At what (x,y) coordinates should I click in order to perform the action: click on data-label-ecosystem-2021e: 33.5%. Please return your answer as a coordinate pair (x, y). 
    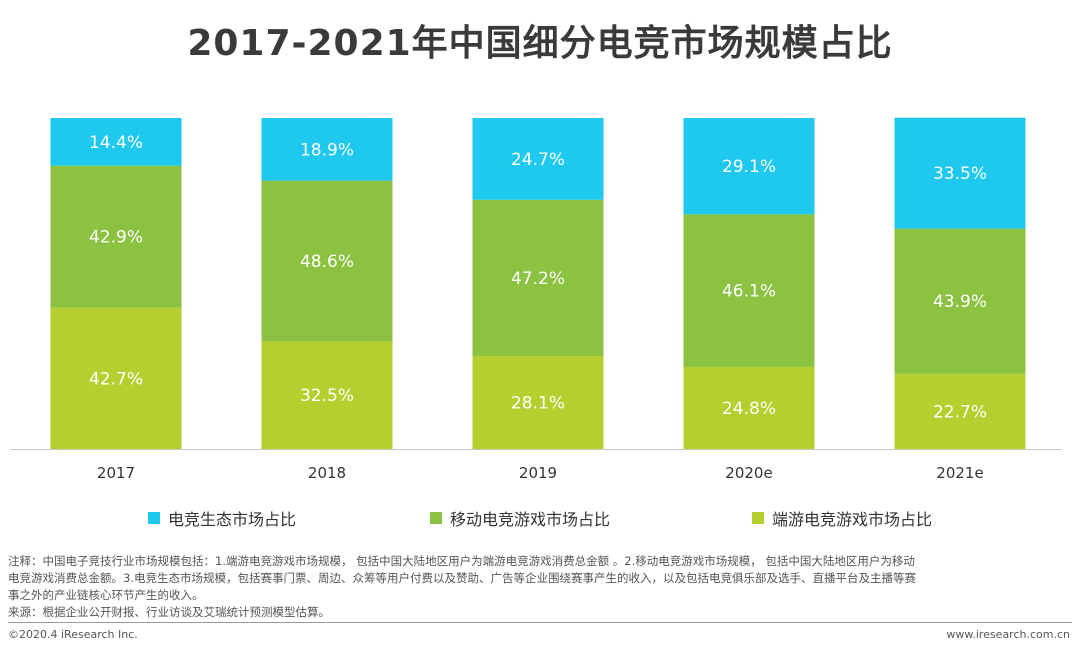
    Looking at the image, I should click on (960, 174).